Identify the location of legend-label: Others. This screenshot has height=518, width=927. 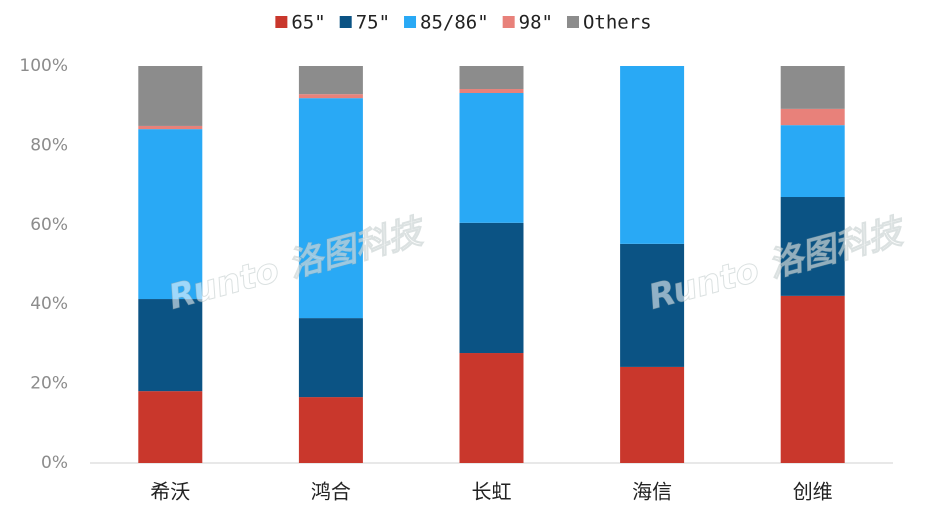
(617, 23).